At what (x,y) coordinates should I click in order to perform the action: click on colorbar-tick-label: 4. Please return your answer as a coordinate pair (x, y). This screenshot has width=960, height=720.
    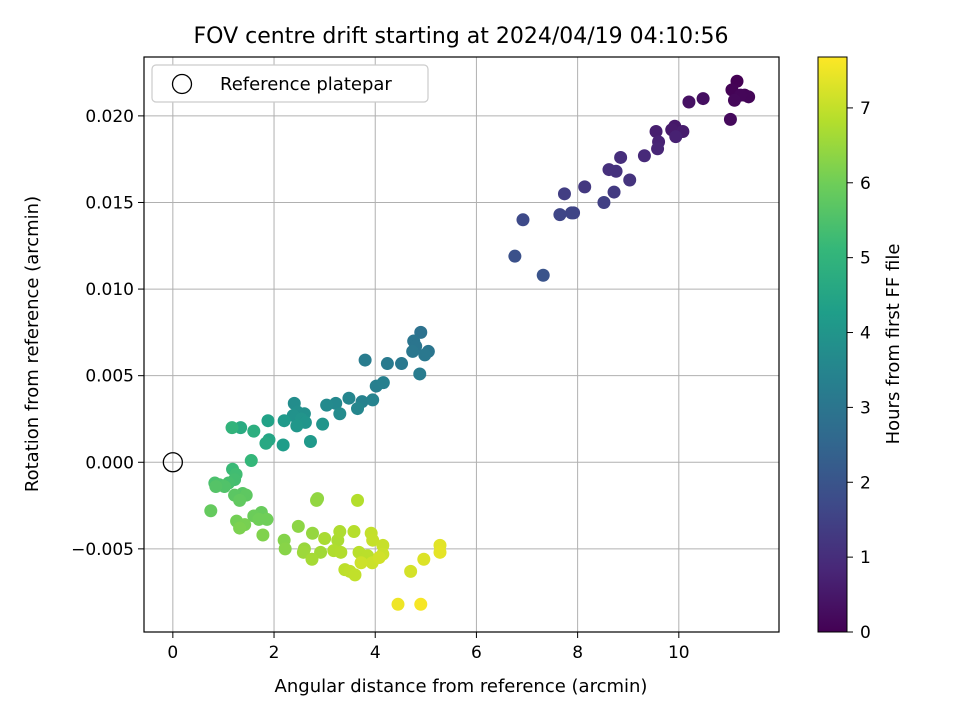
    Looking at the image, I should click on (865, 334).